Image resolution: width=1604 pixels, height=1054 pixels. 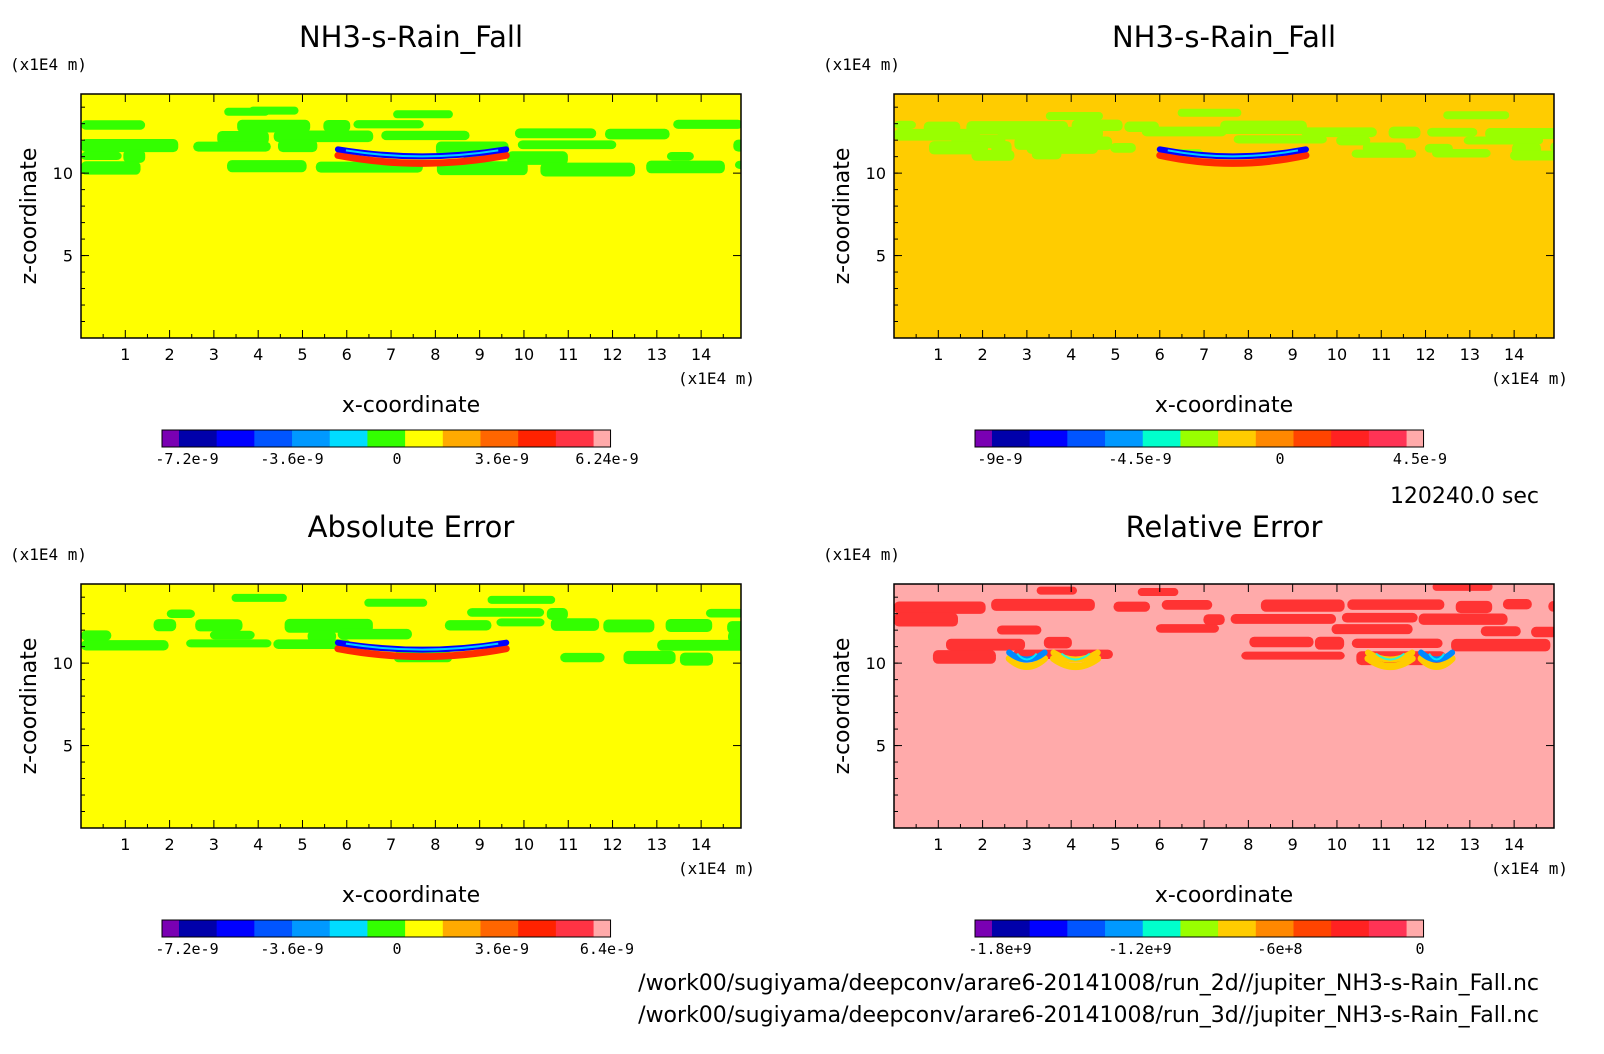 What do you see at coordinates (842, 706) in the screenshot?
I see `z-axis-label: z-coordinate` at bounding box center [842, 706].